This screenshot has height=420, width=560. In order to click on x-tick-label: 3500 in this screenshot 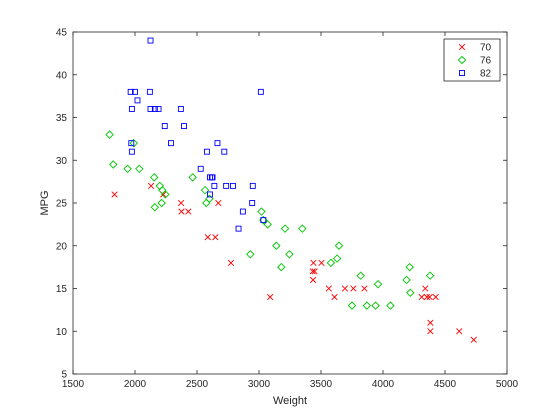, I will do `click(321, 384)`.